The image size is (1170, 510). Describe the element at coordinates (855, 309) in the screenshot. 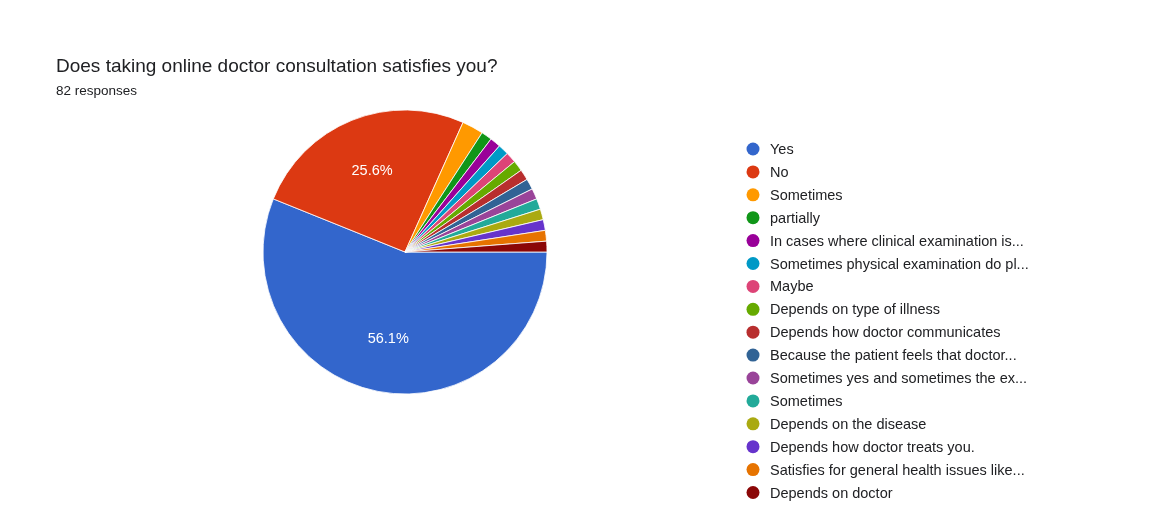

I see `legend-label: Depends on type of illness` at that location.